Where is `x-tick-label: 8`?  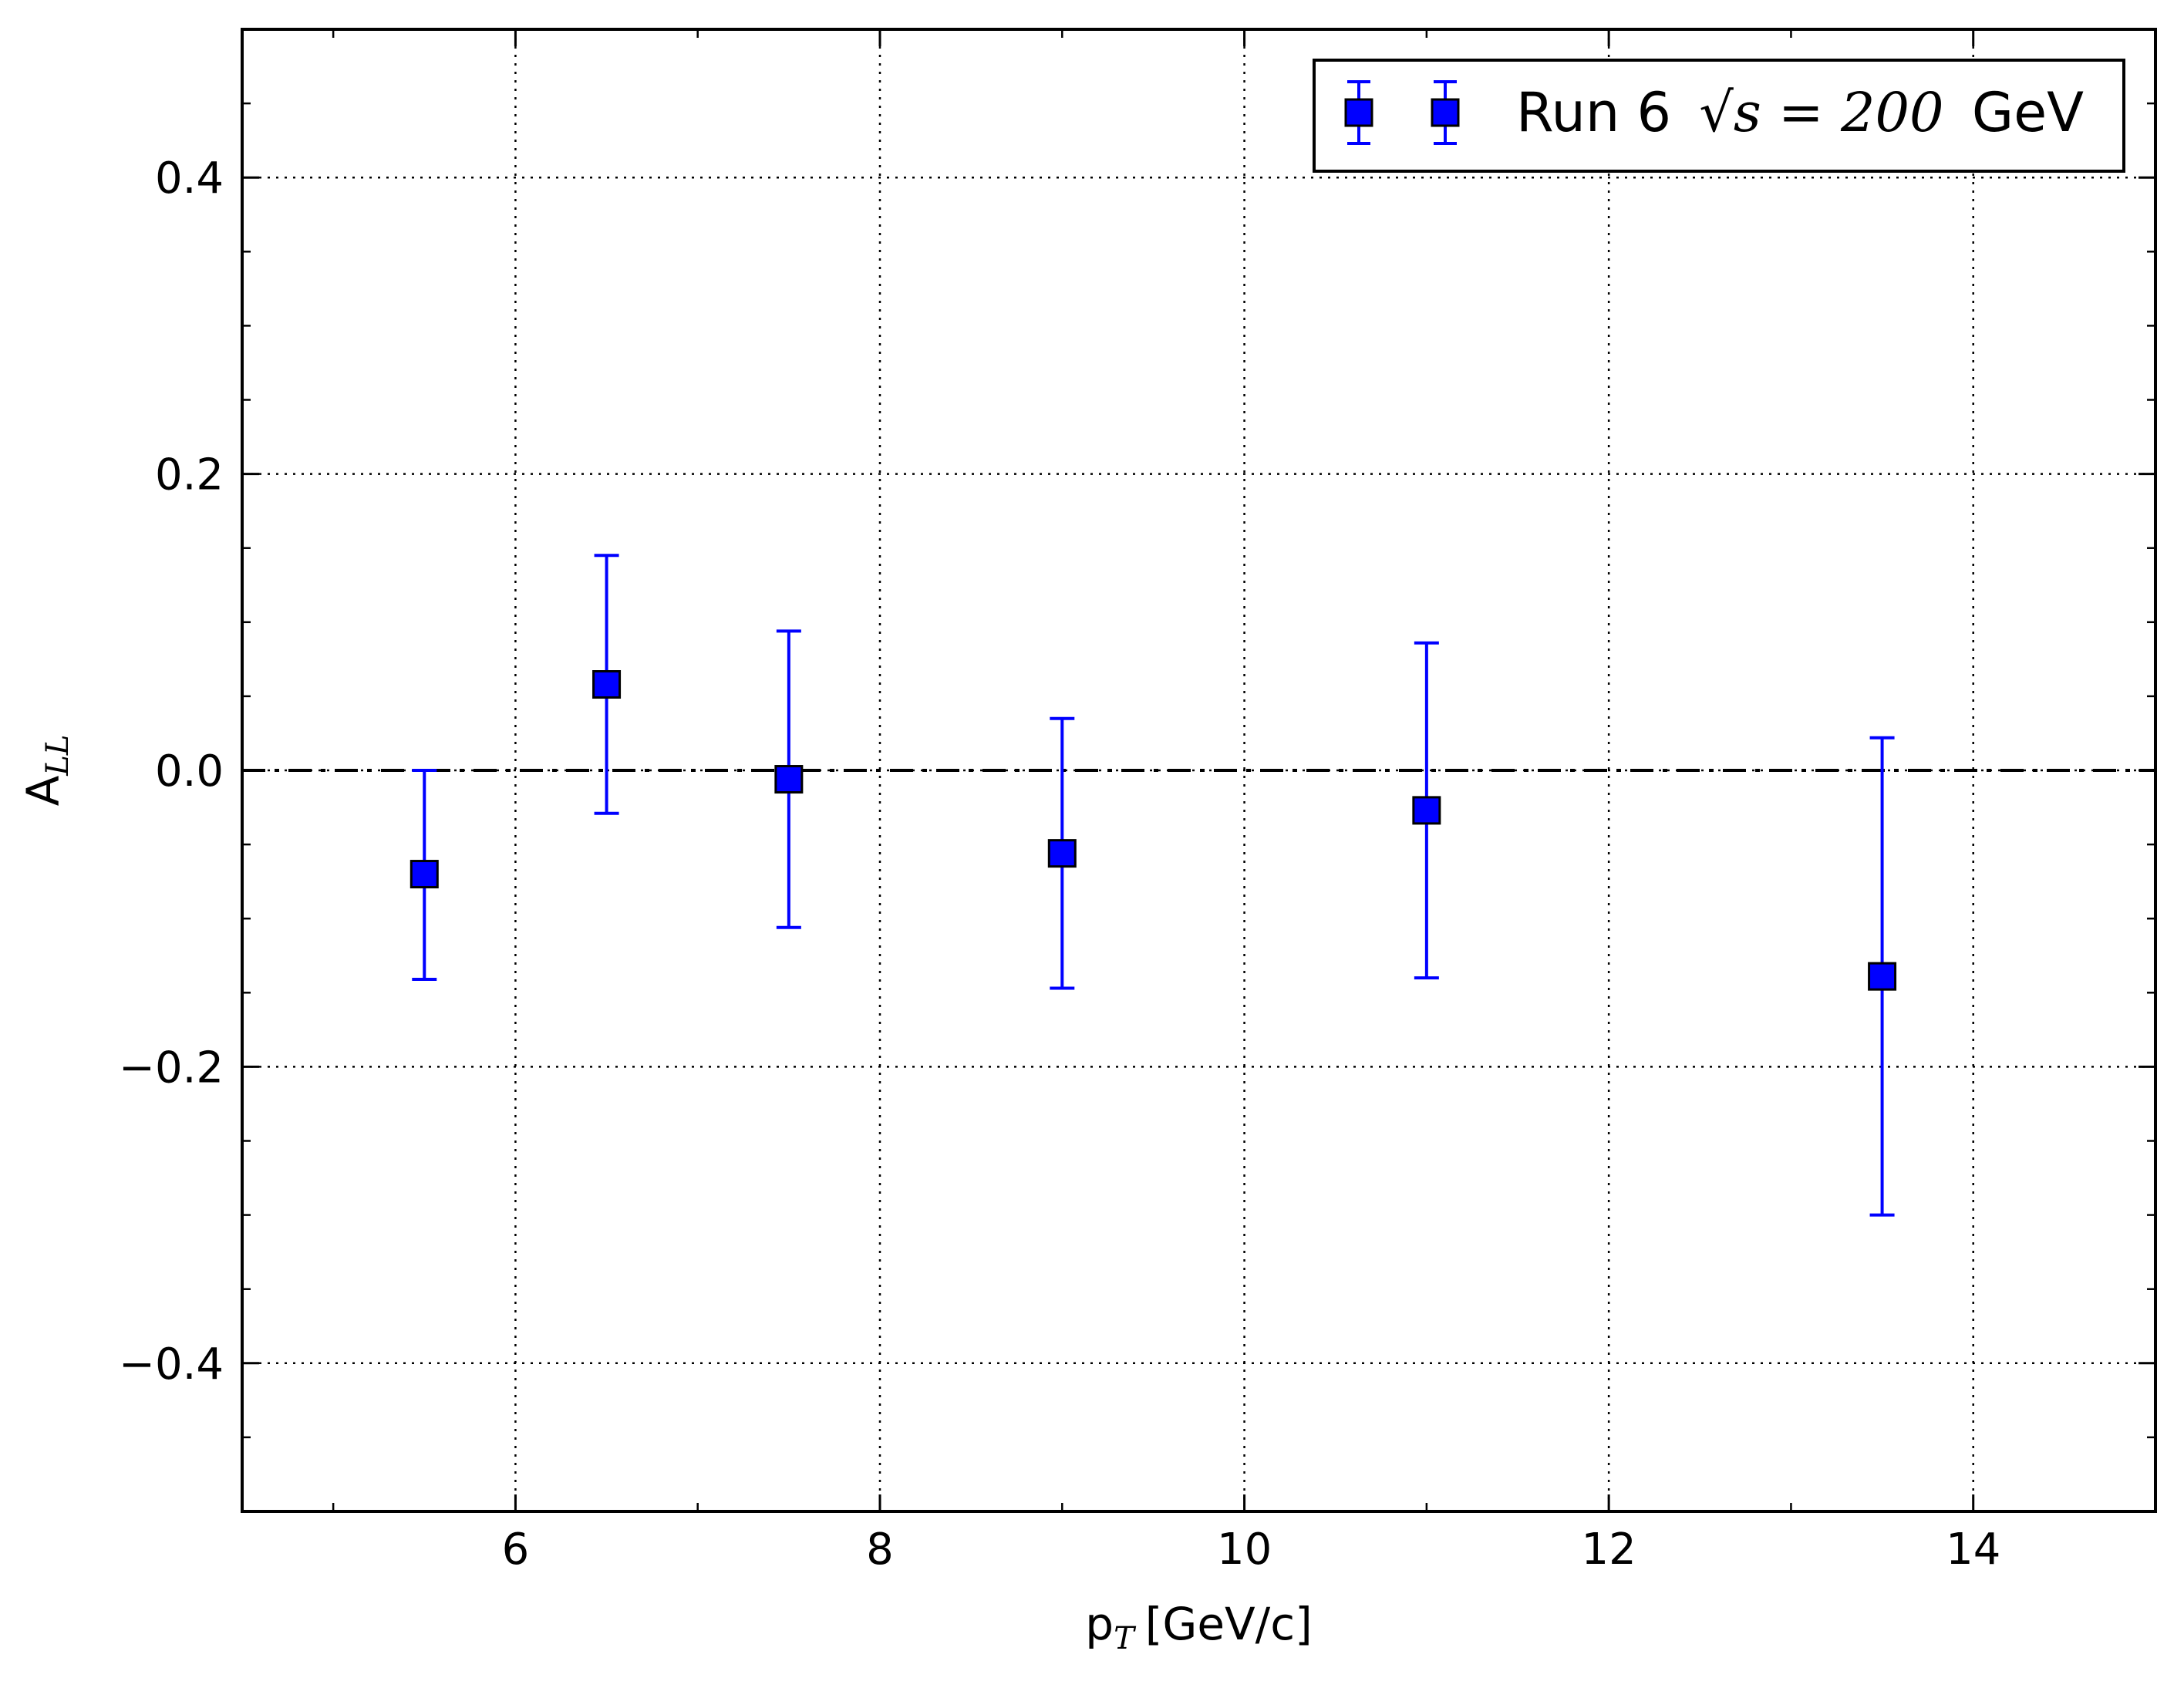
x-tick-label: 8 is located at coordinates (880, 1550).